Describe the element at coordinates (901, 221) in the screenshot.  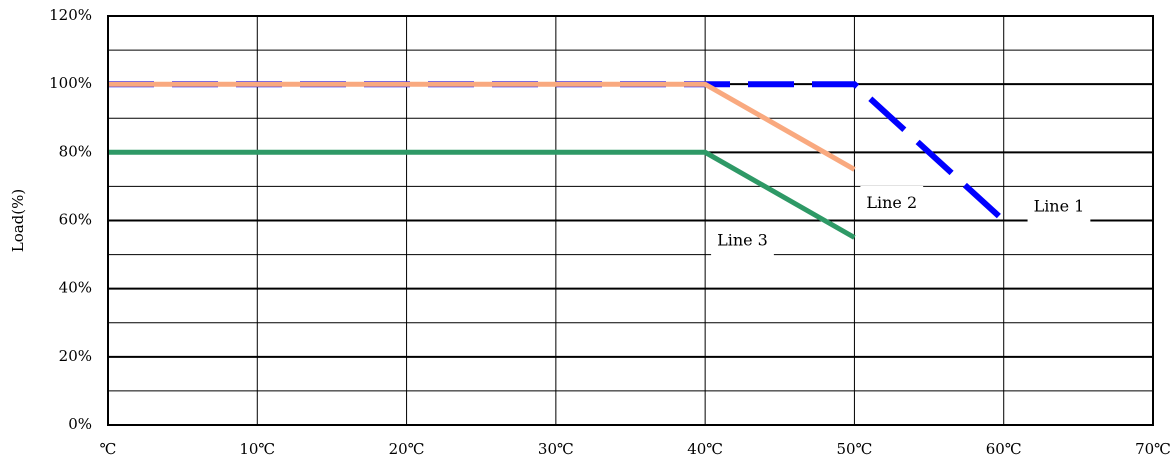
I see `series-labels: Line 1 Line 2 Line 3` at that location.